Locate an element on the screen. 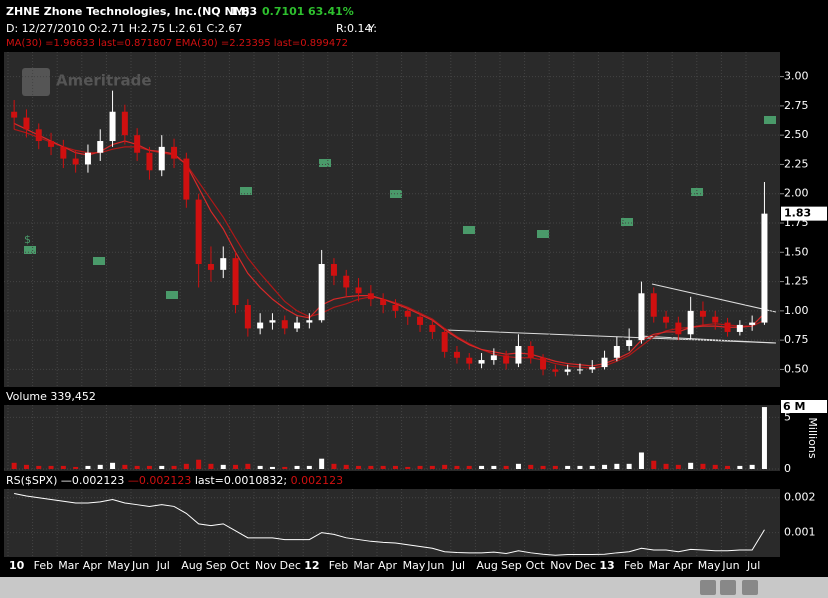 The image size is (828, 598). x-tick-label: Nov is located at coordinates (266, 565).